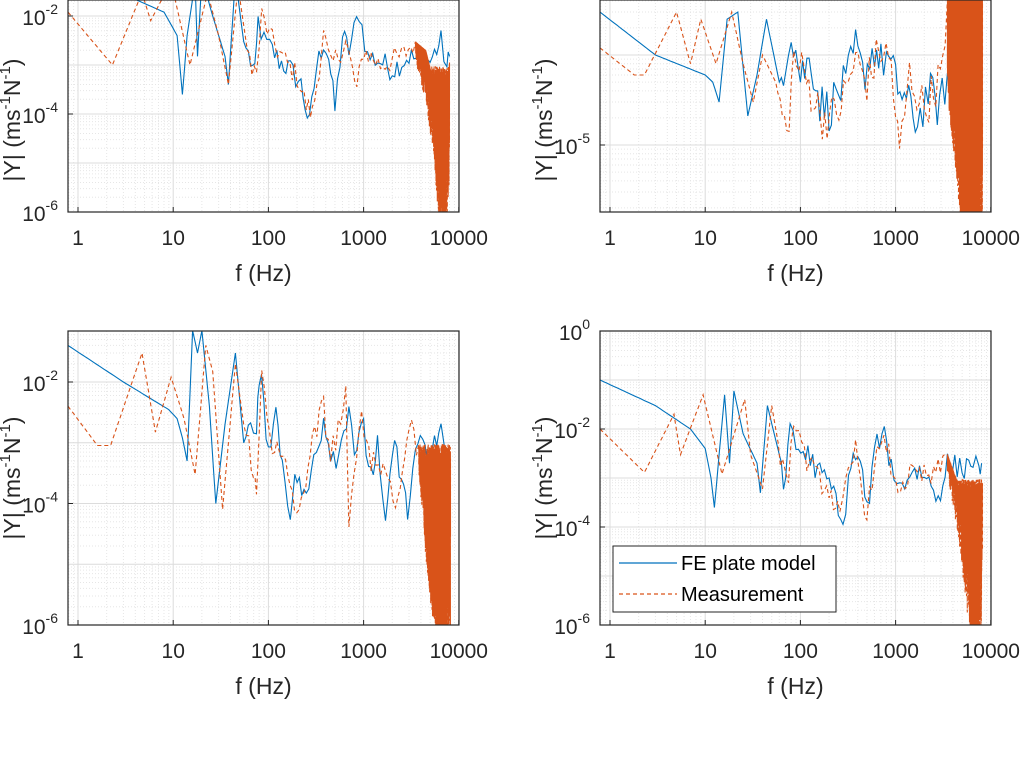 This screenshot has width=1032, height=757. Describe the element at coordinates (572, 144) in the screenshot. I see `y-tick-label: 10⁻⁵` at that location.